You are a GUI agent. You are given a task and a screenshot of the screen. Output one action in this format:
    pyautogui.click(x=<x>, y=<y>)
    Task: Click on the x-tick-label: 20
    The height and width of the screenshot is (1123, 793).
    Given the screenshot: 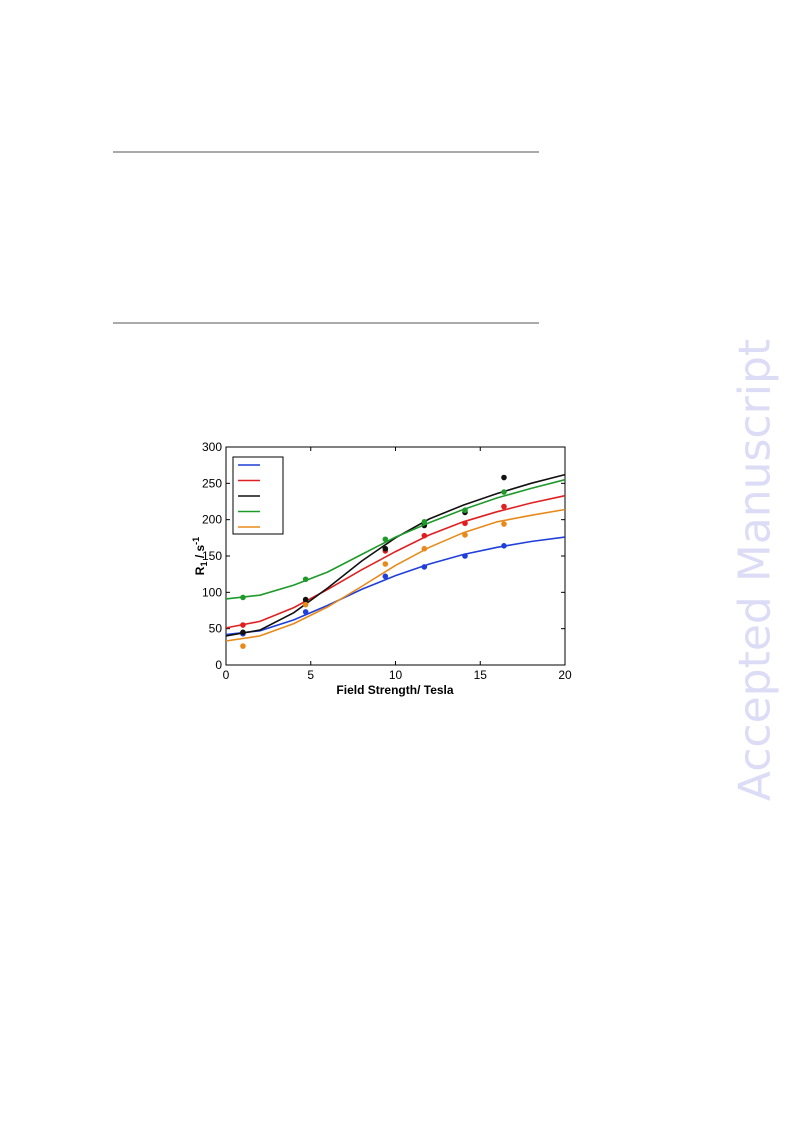 What is the action you would take?
    pyautogui.click(x=565, y=675)
    